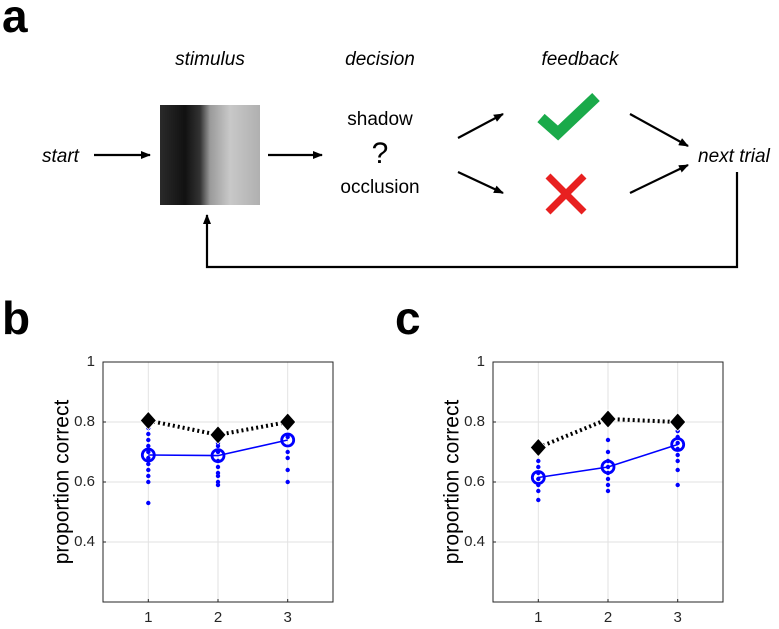 Image resolution: width=779 pixels, height=629 pixels. What do you see at coordinates (379, 187) in the screenshot?
I see `option: occlusion` at bounding box center [379, 187].